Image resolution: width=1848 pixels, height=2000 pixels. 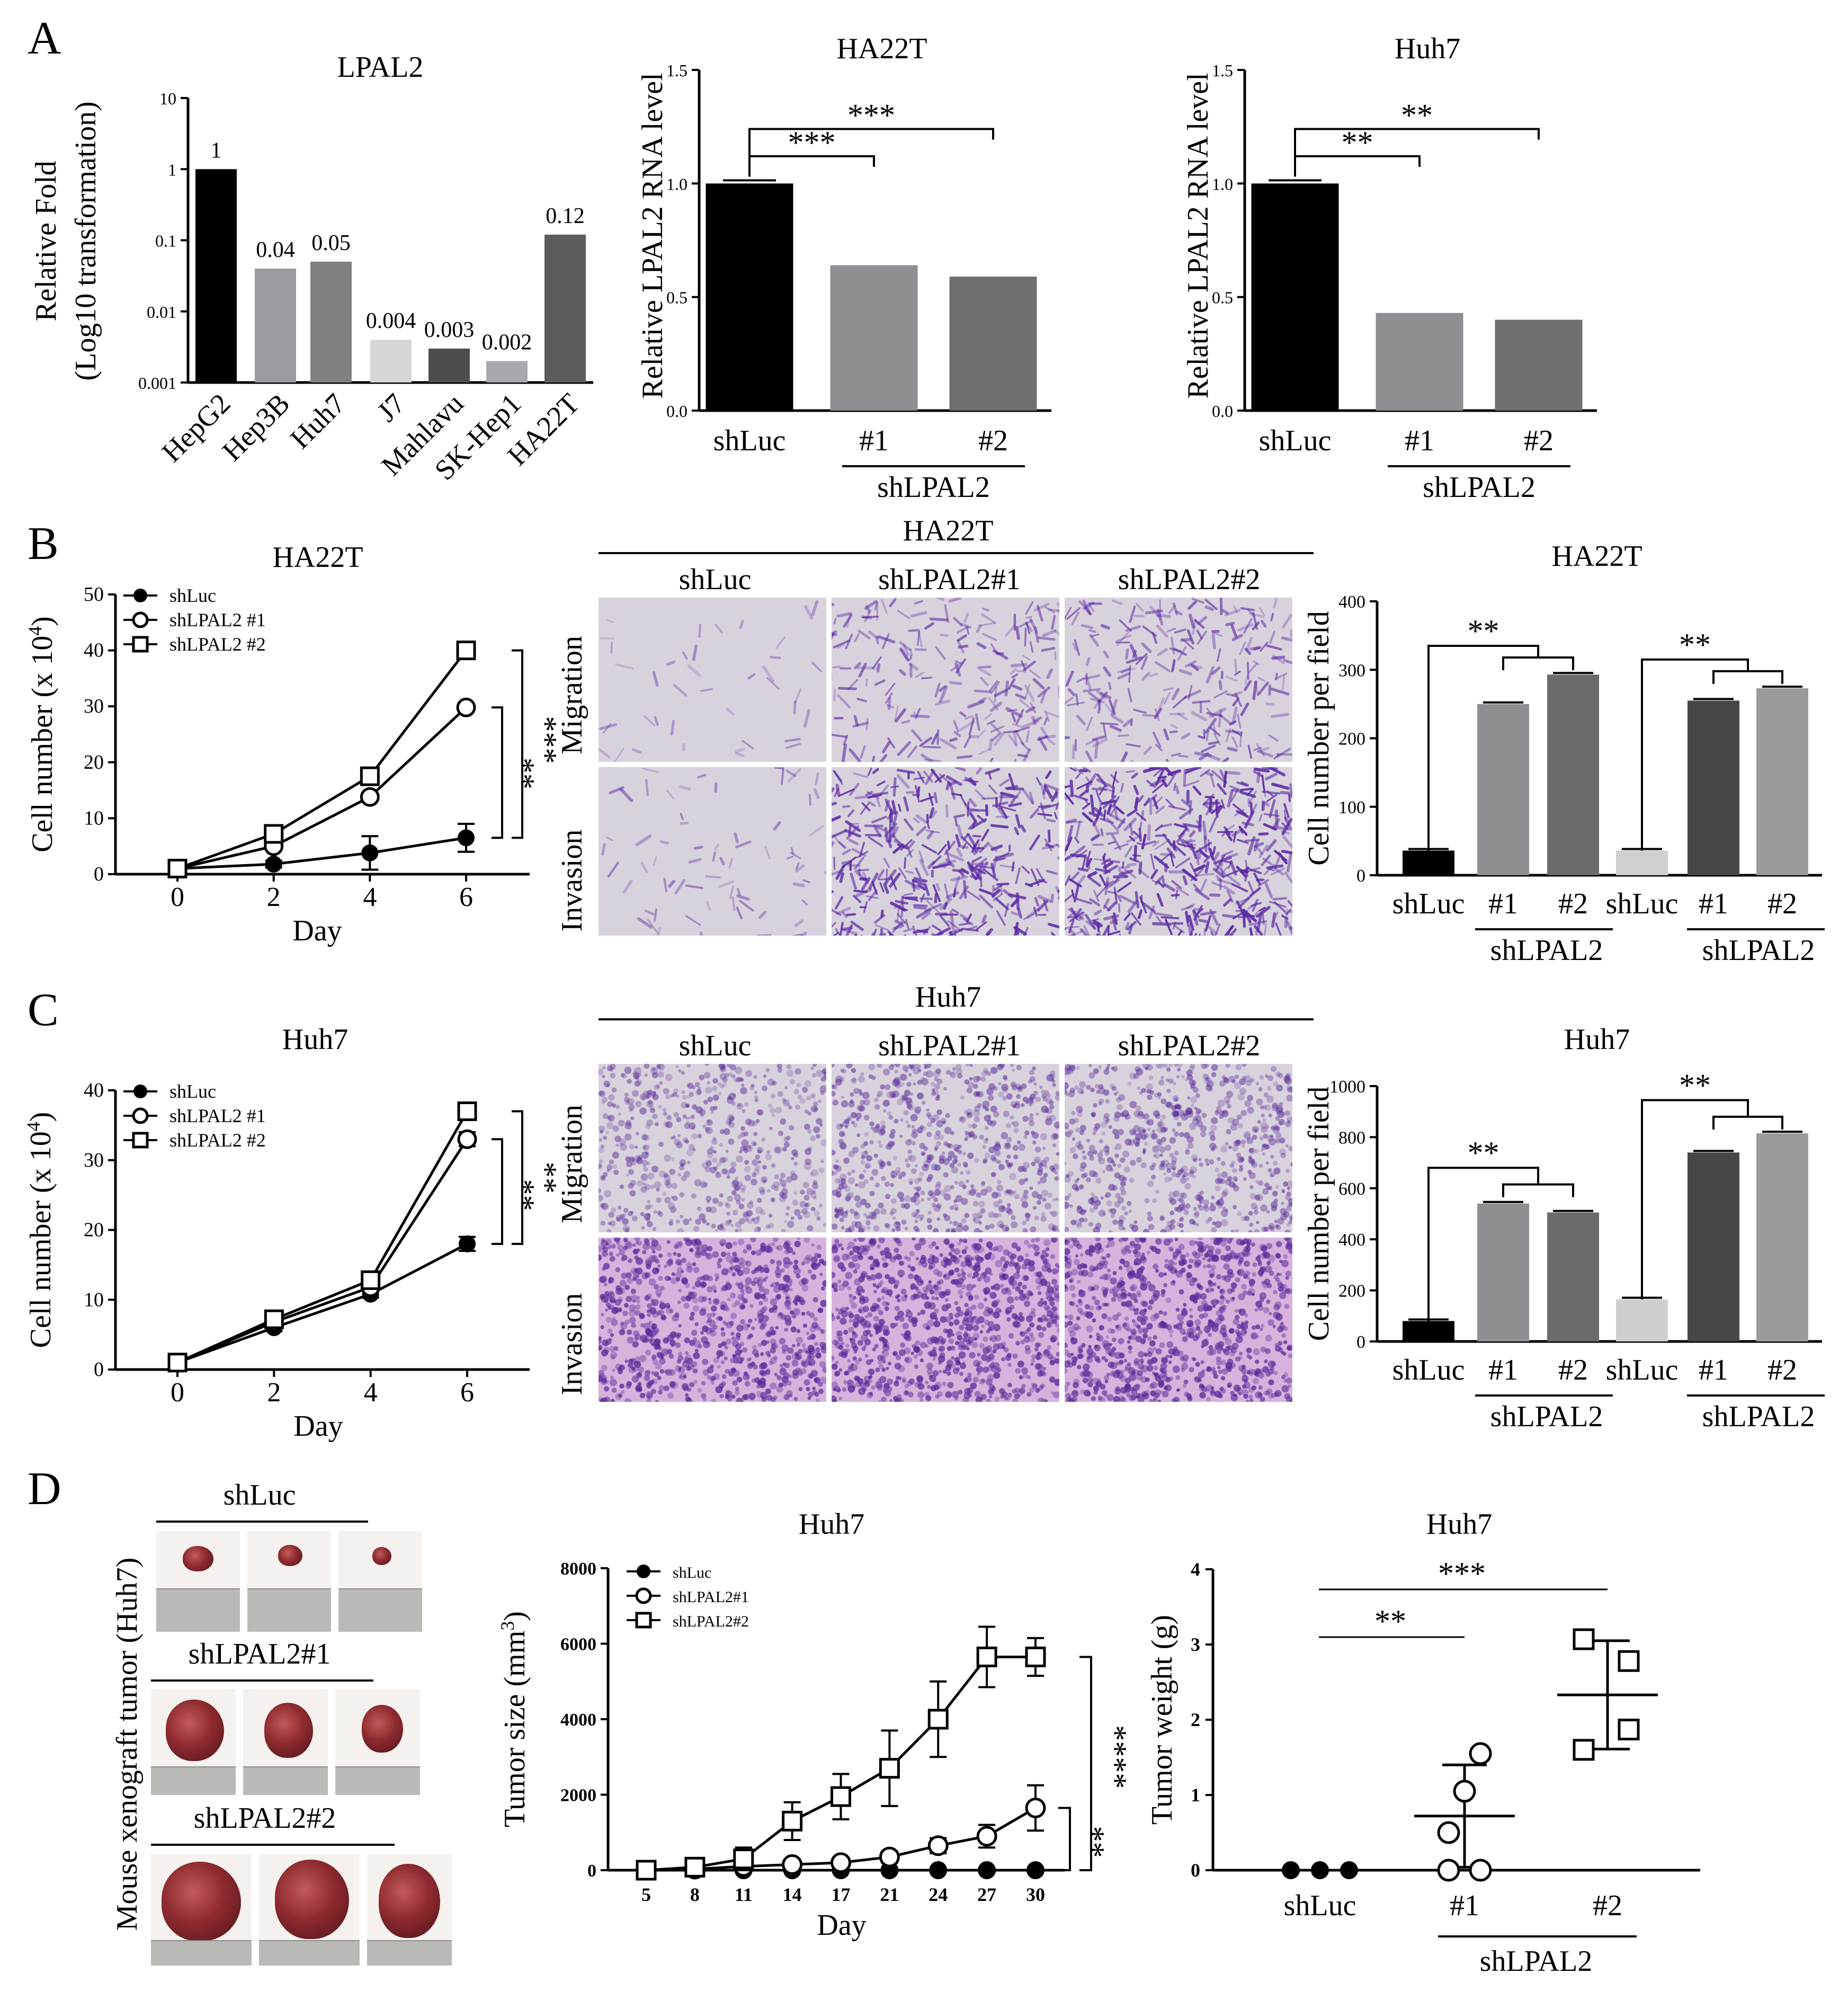 What do you see at coordinates (449, 330) in the screenshot?
I see `data-label: 0.003` at bounding box center [449, 330].